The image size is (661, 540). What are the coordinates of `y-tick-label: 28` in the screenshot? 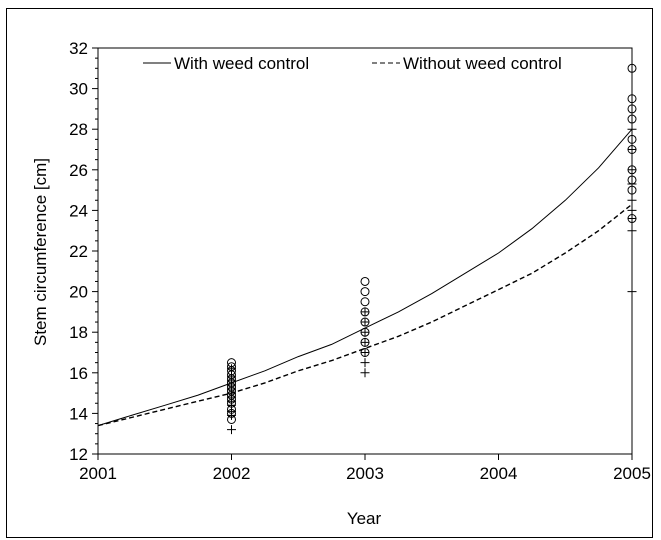 It's located at (78, 129).